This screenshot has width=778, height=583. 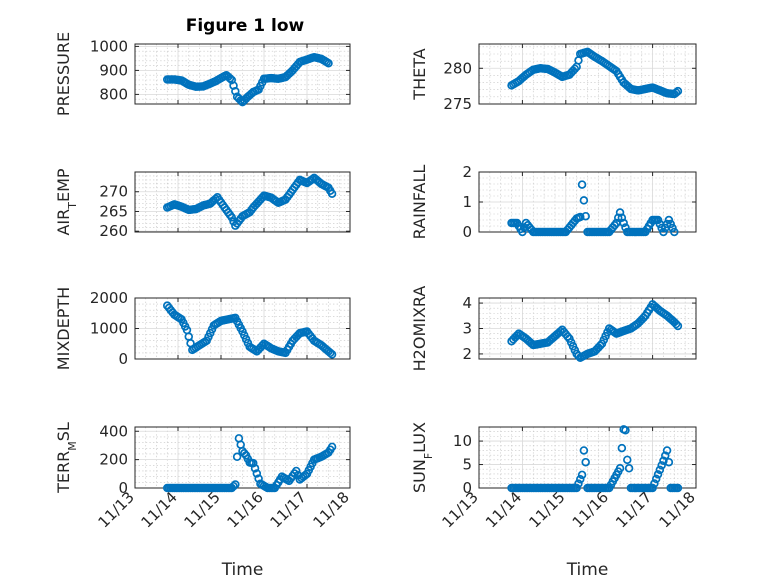 What do you see at coordinates (462, 441) in the screenshot?
I see `y-tick-label: 10` at bounding box center [462, 441].